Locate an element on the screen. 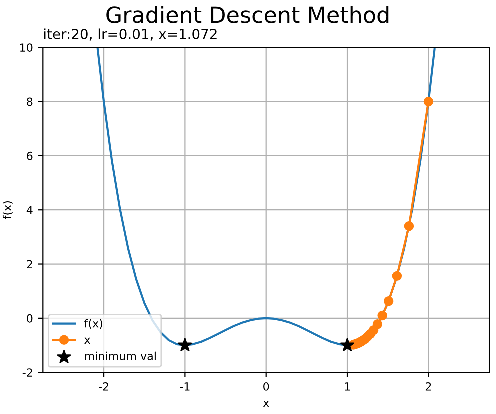  legend-label: x is located at coordinates (87, 341).